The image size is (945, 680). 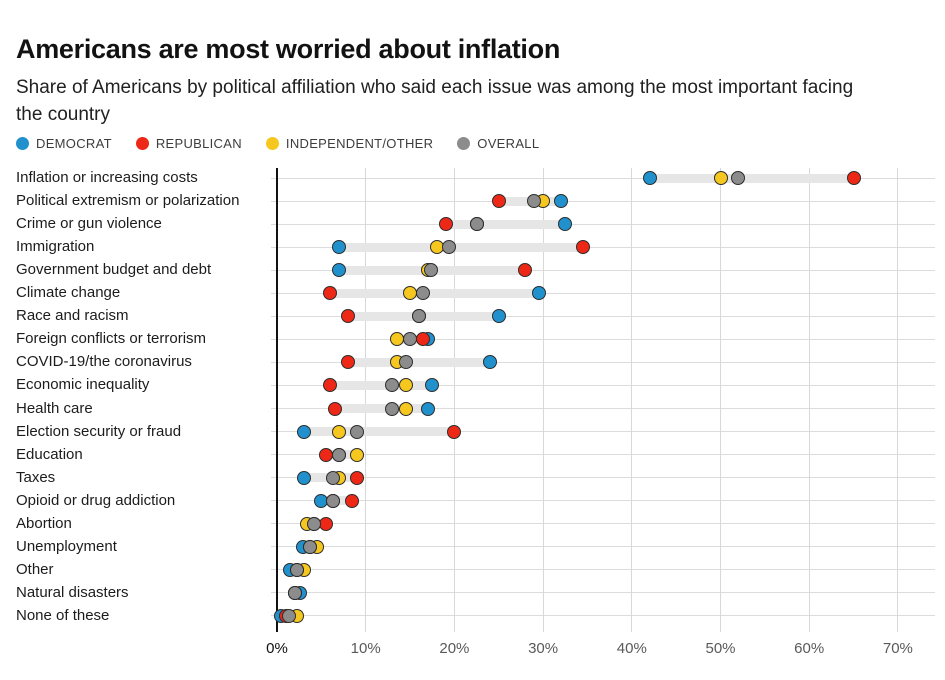 I want to click on category-label: Natural disasters, so click(x=72, y=592).